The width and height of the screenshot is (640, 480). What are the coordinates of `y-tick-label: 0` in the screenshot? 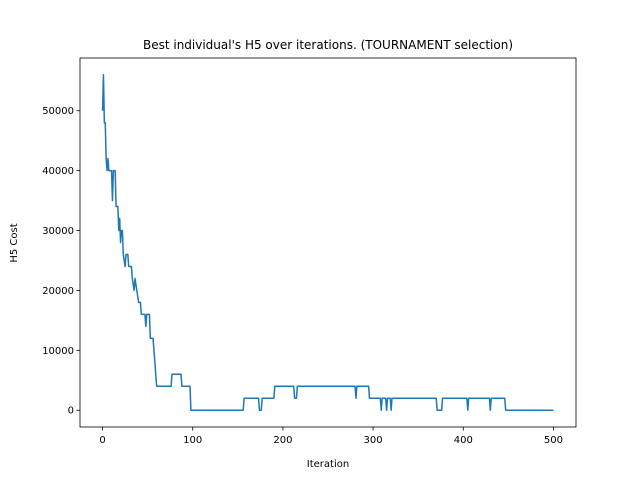 It's located at (71, 411).